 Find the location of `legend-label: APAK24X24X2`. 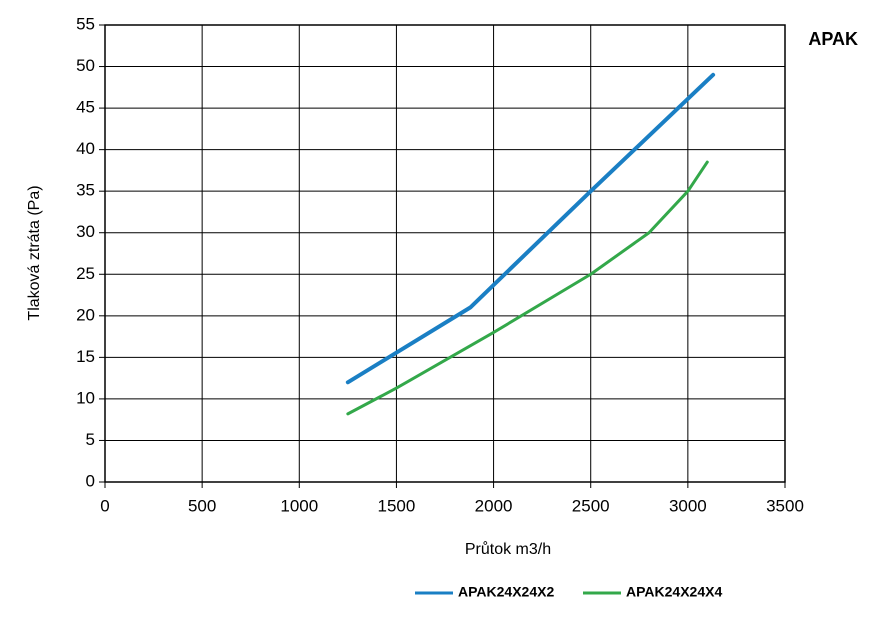

legend-label: APAK24X24X2 is located at coordinates (506, 592).